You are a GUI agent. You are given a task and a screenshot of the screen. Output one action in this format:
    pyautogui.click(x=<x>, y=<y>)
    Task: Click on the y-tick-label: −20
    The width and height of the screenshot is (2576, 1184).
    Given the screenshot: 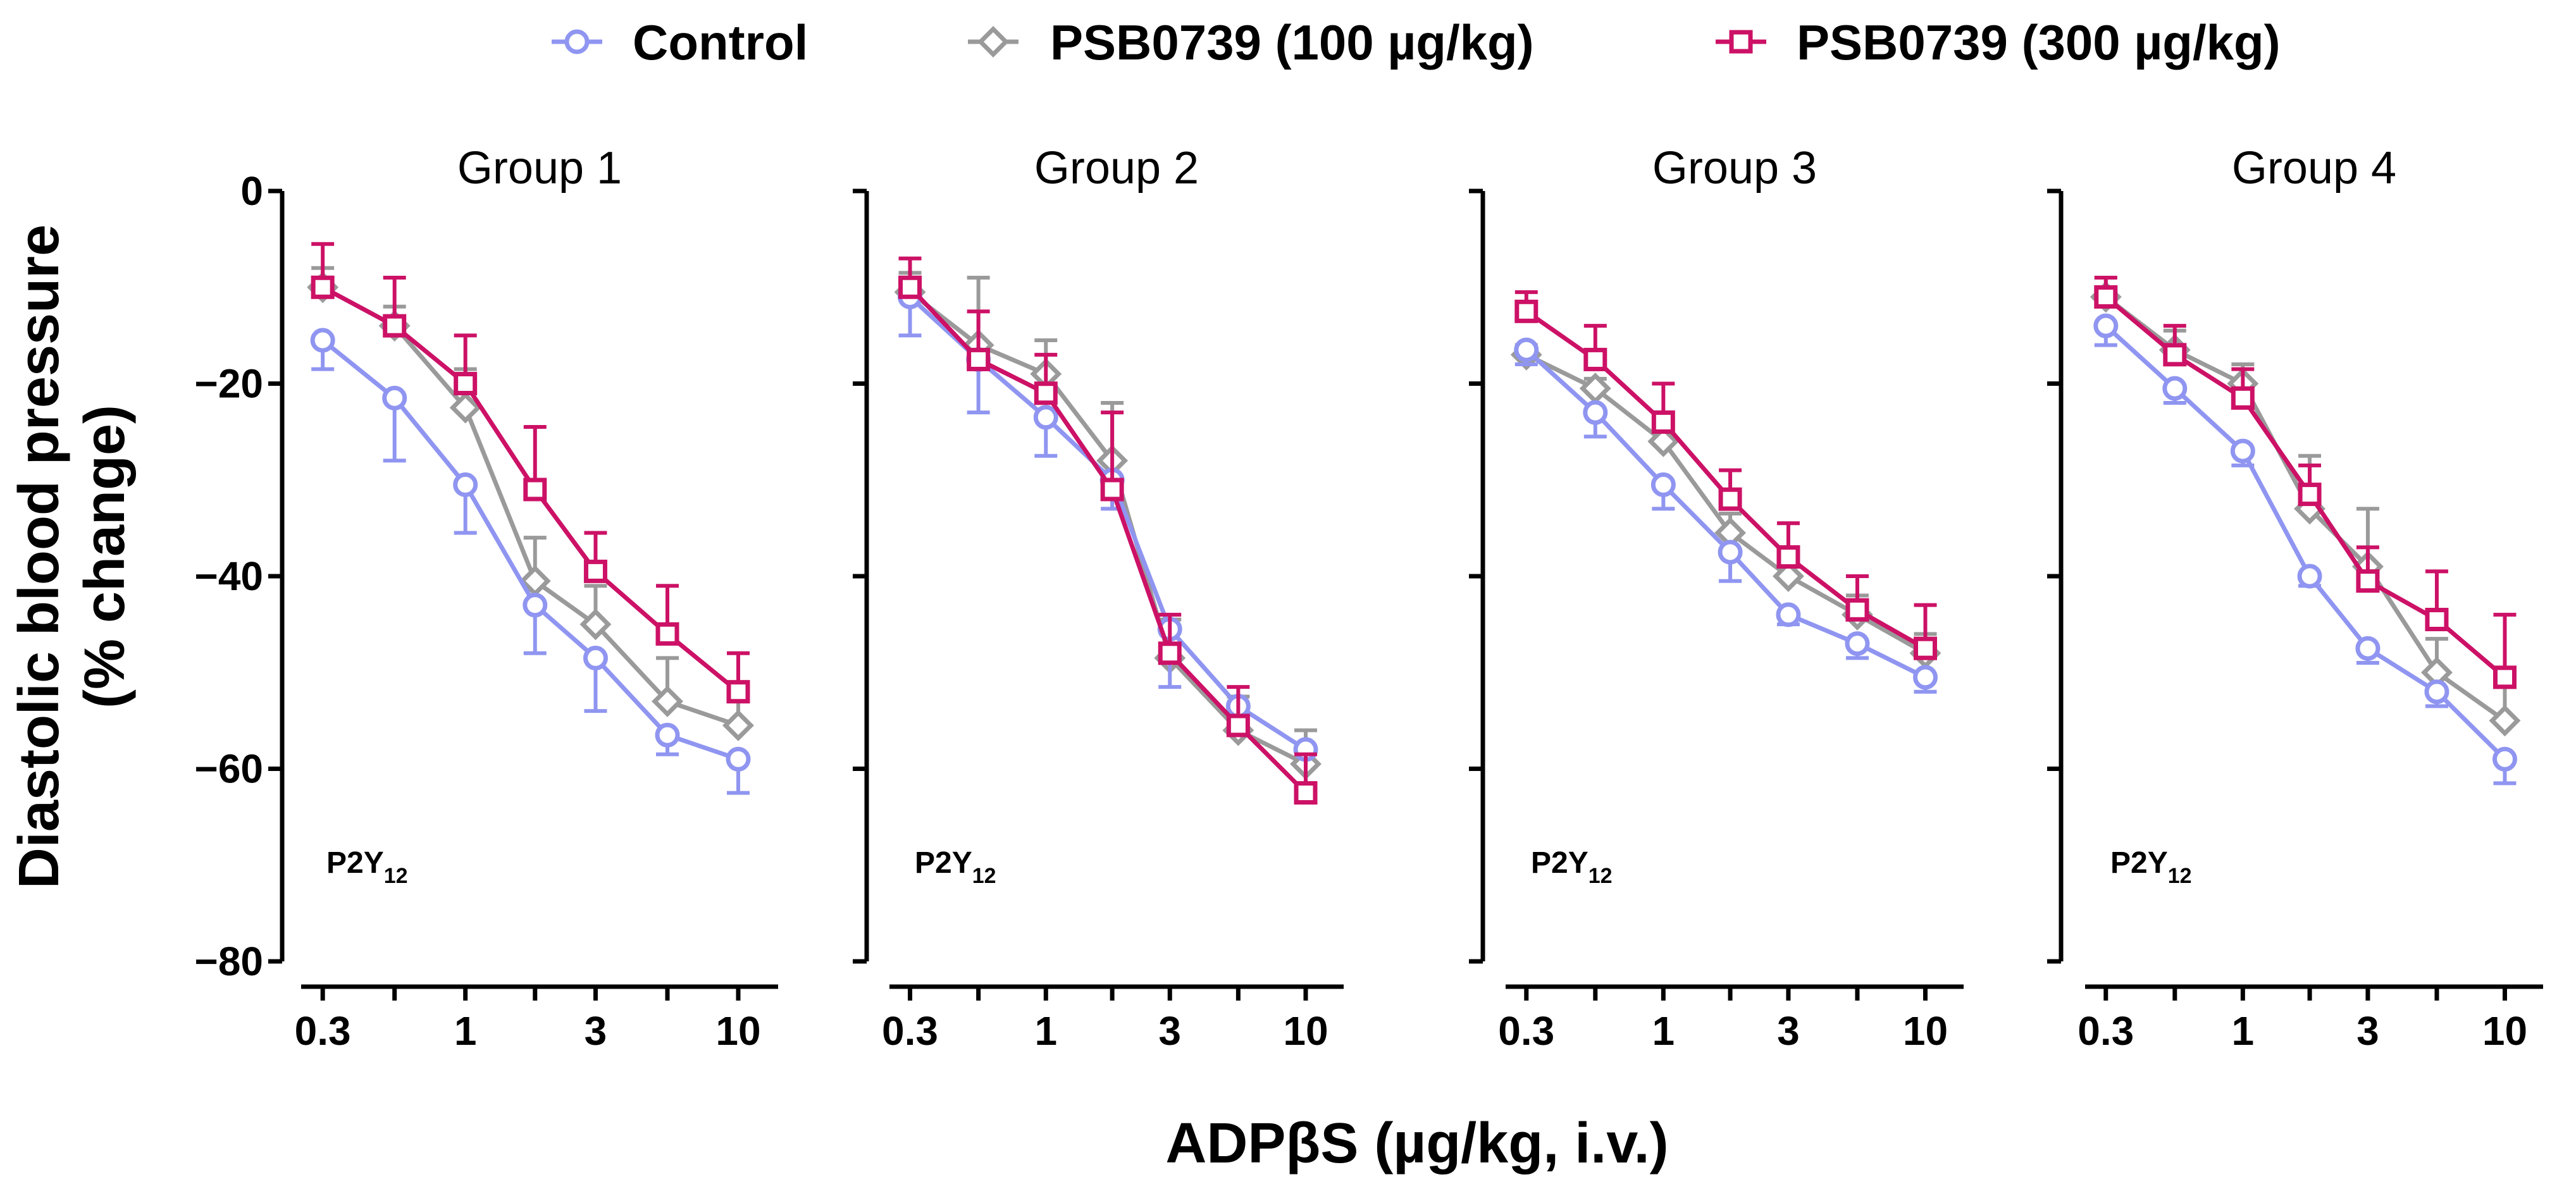 What is the action you would take?
    pyautogui.click(x=228, y=384)
    